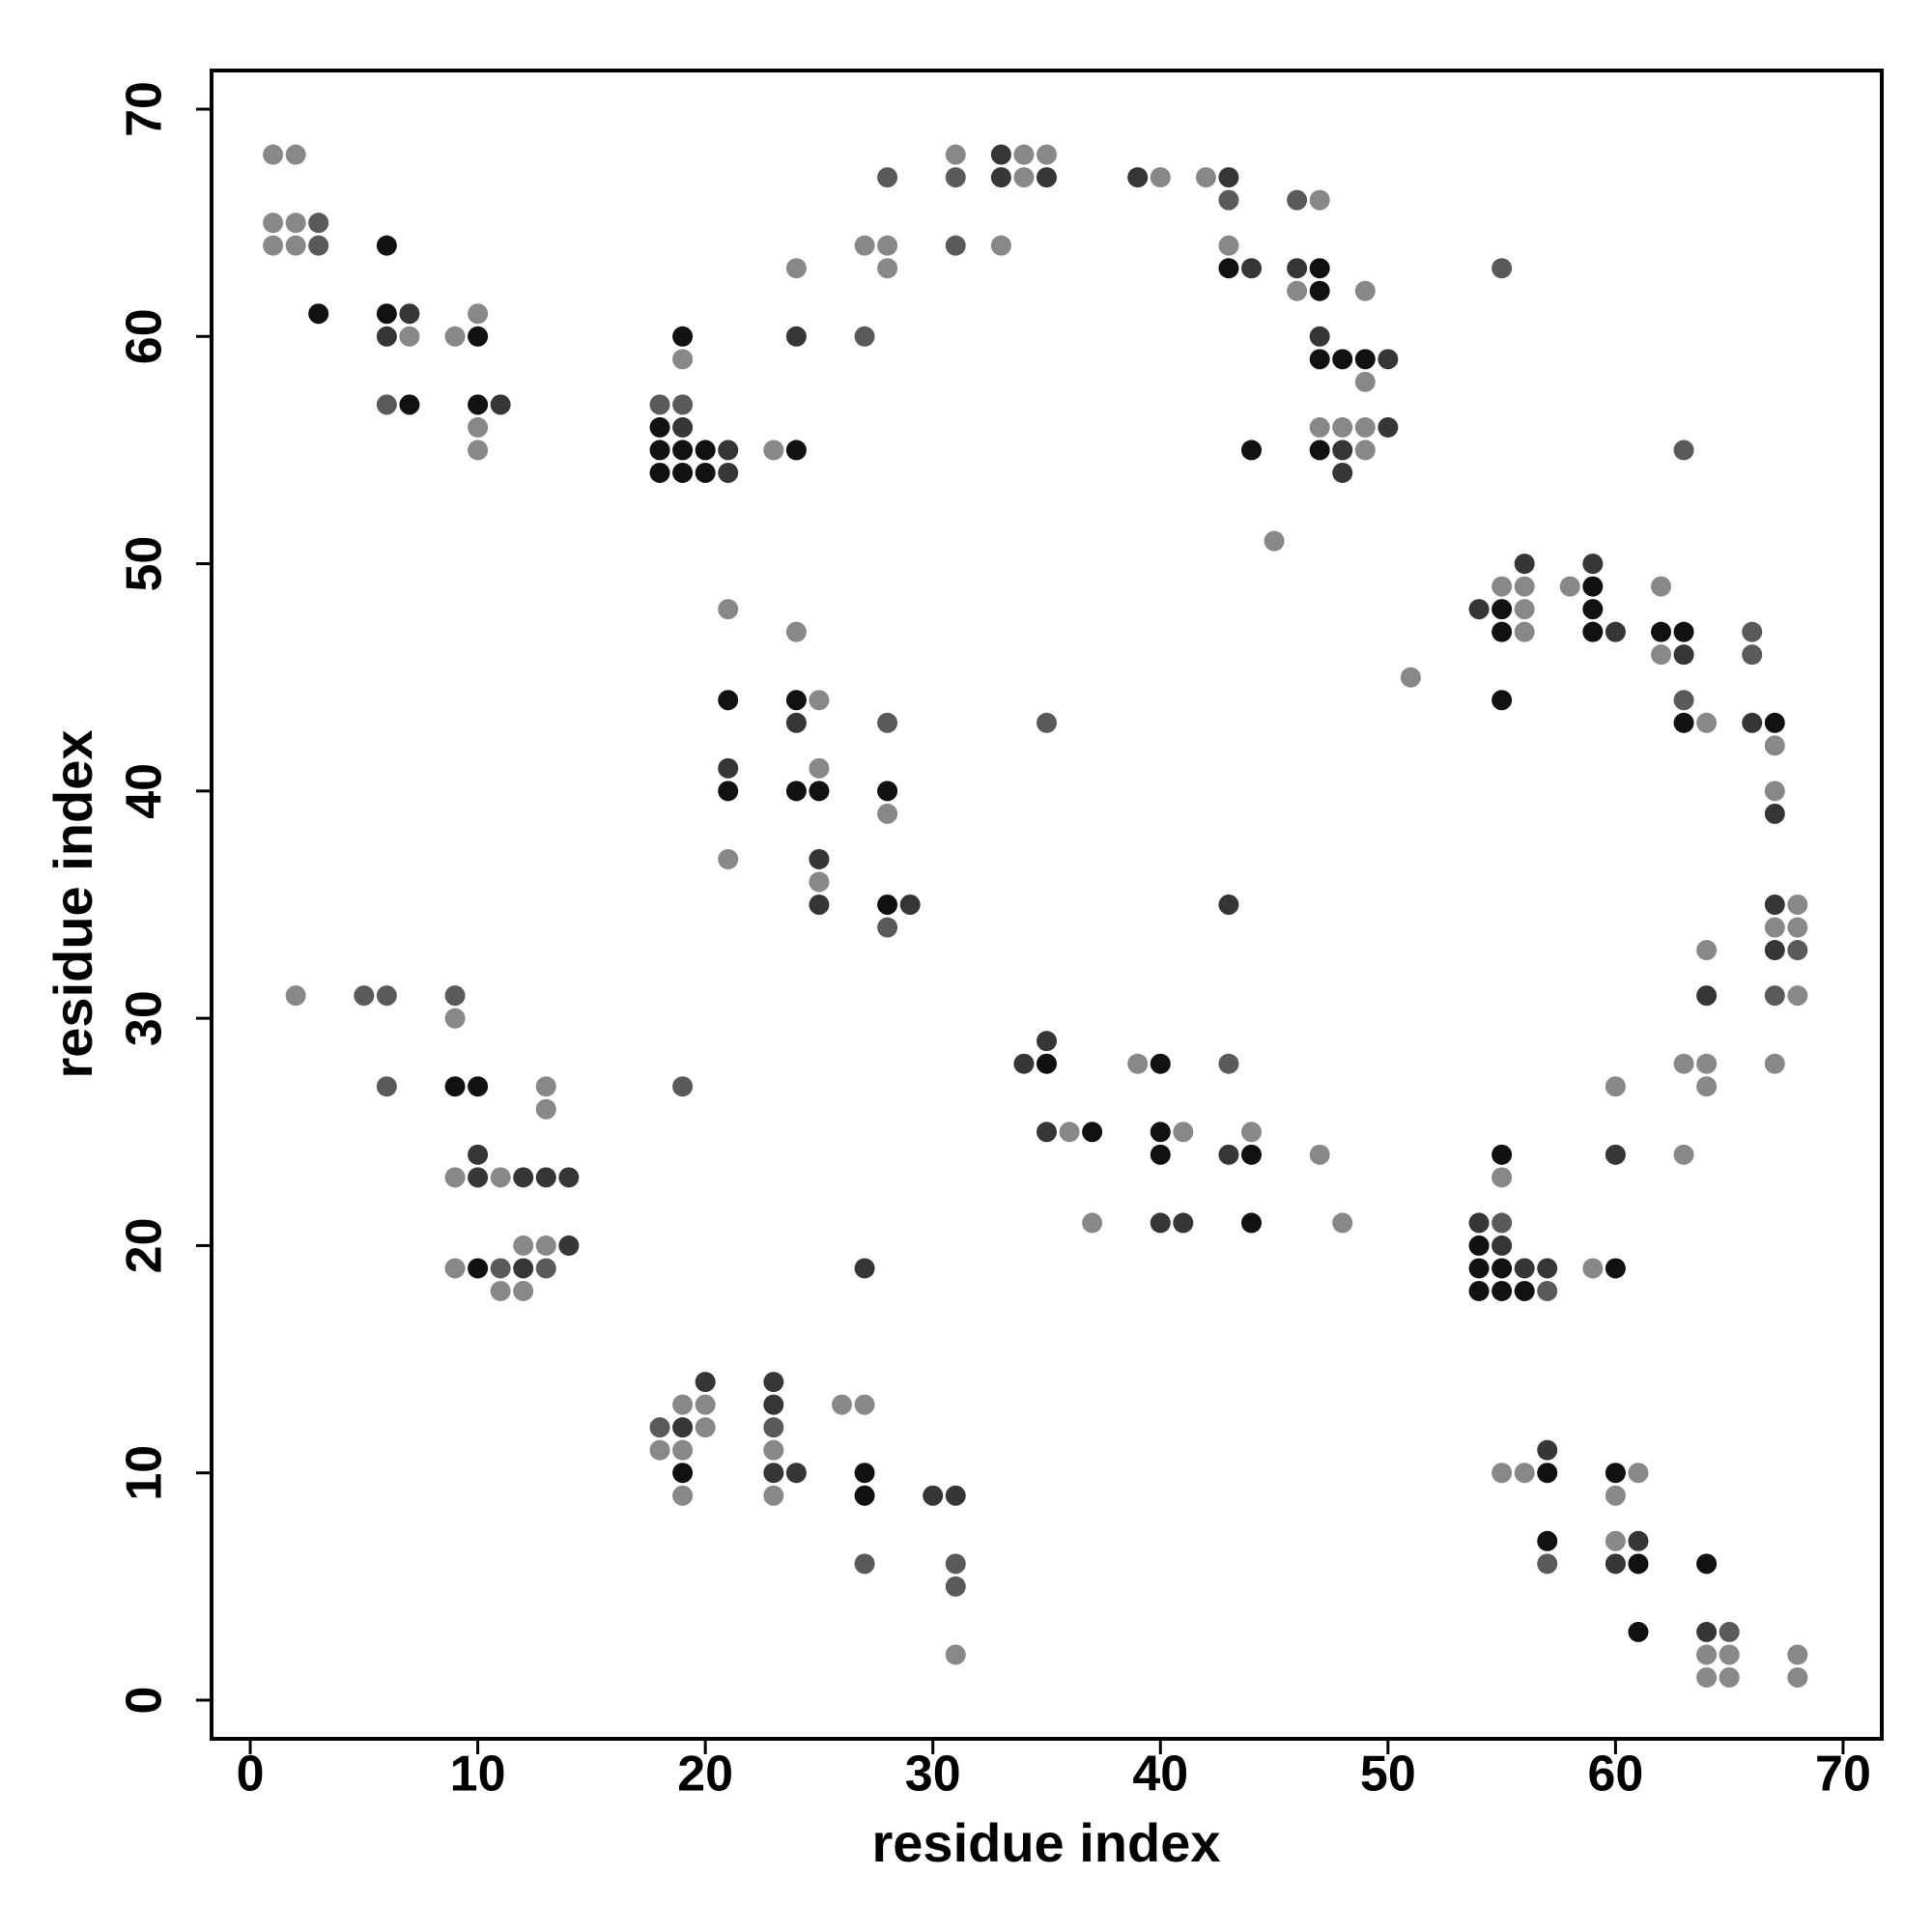  What do you see at coordinates (145, 109) in the screenshot?
I see `y-tick-label: 70` at bounding box center [145, 109].